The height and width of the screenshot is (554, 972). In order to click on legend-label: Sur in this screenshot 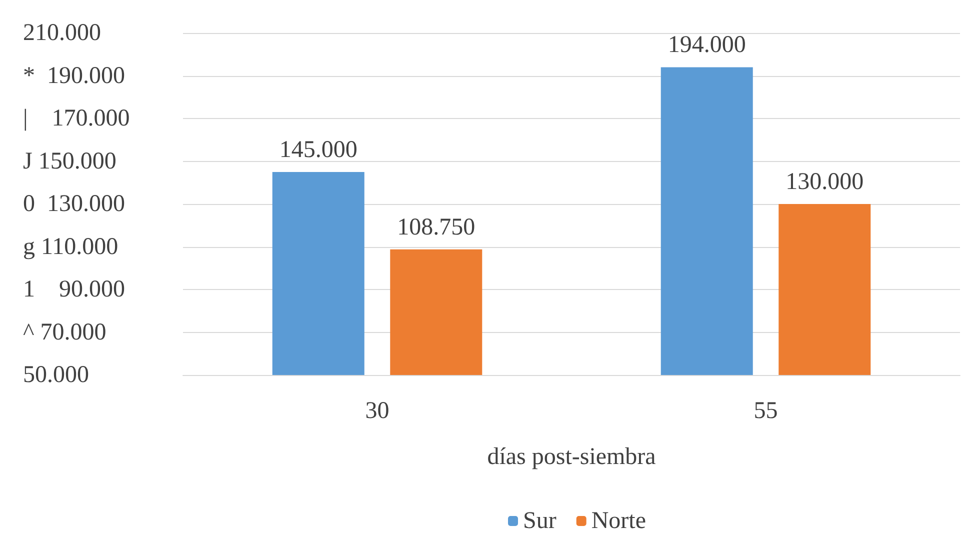, I will do `click(539, 521)`.